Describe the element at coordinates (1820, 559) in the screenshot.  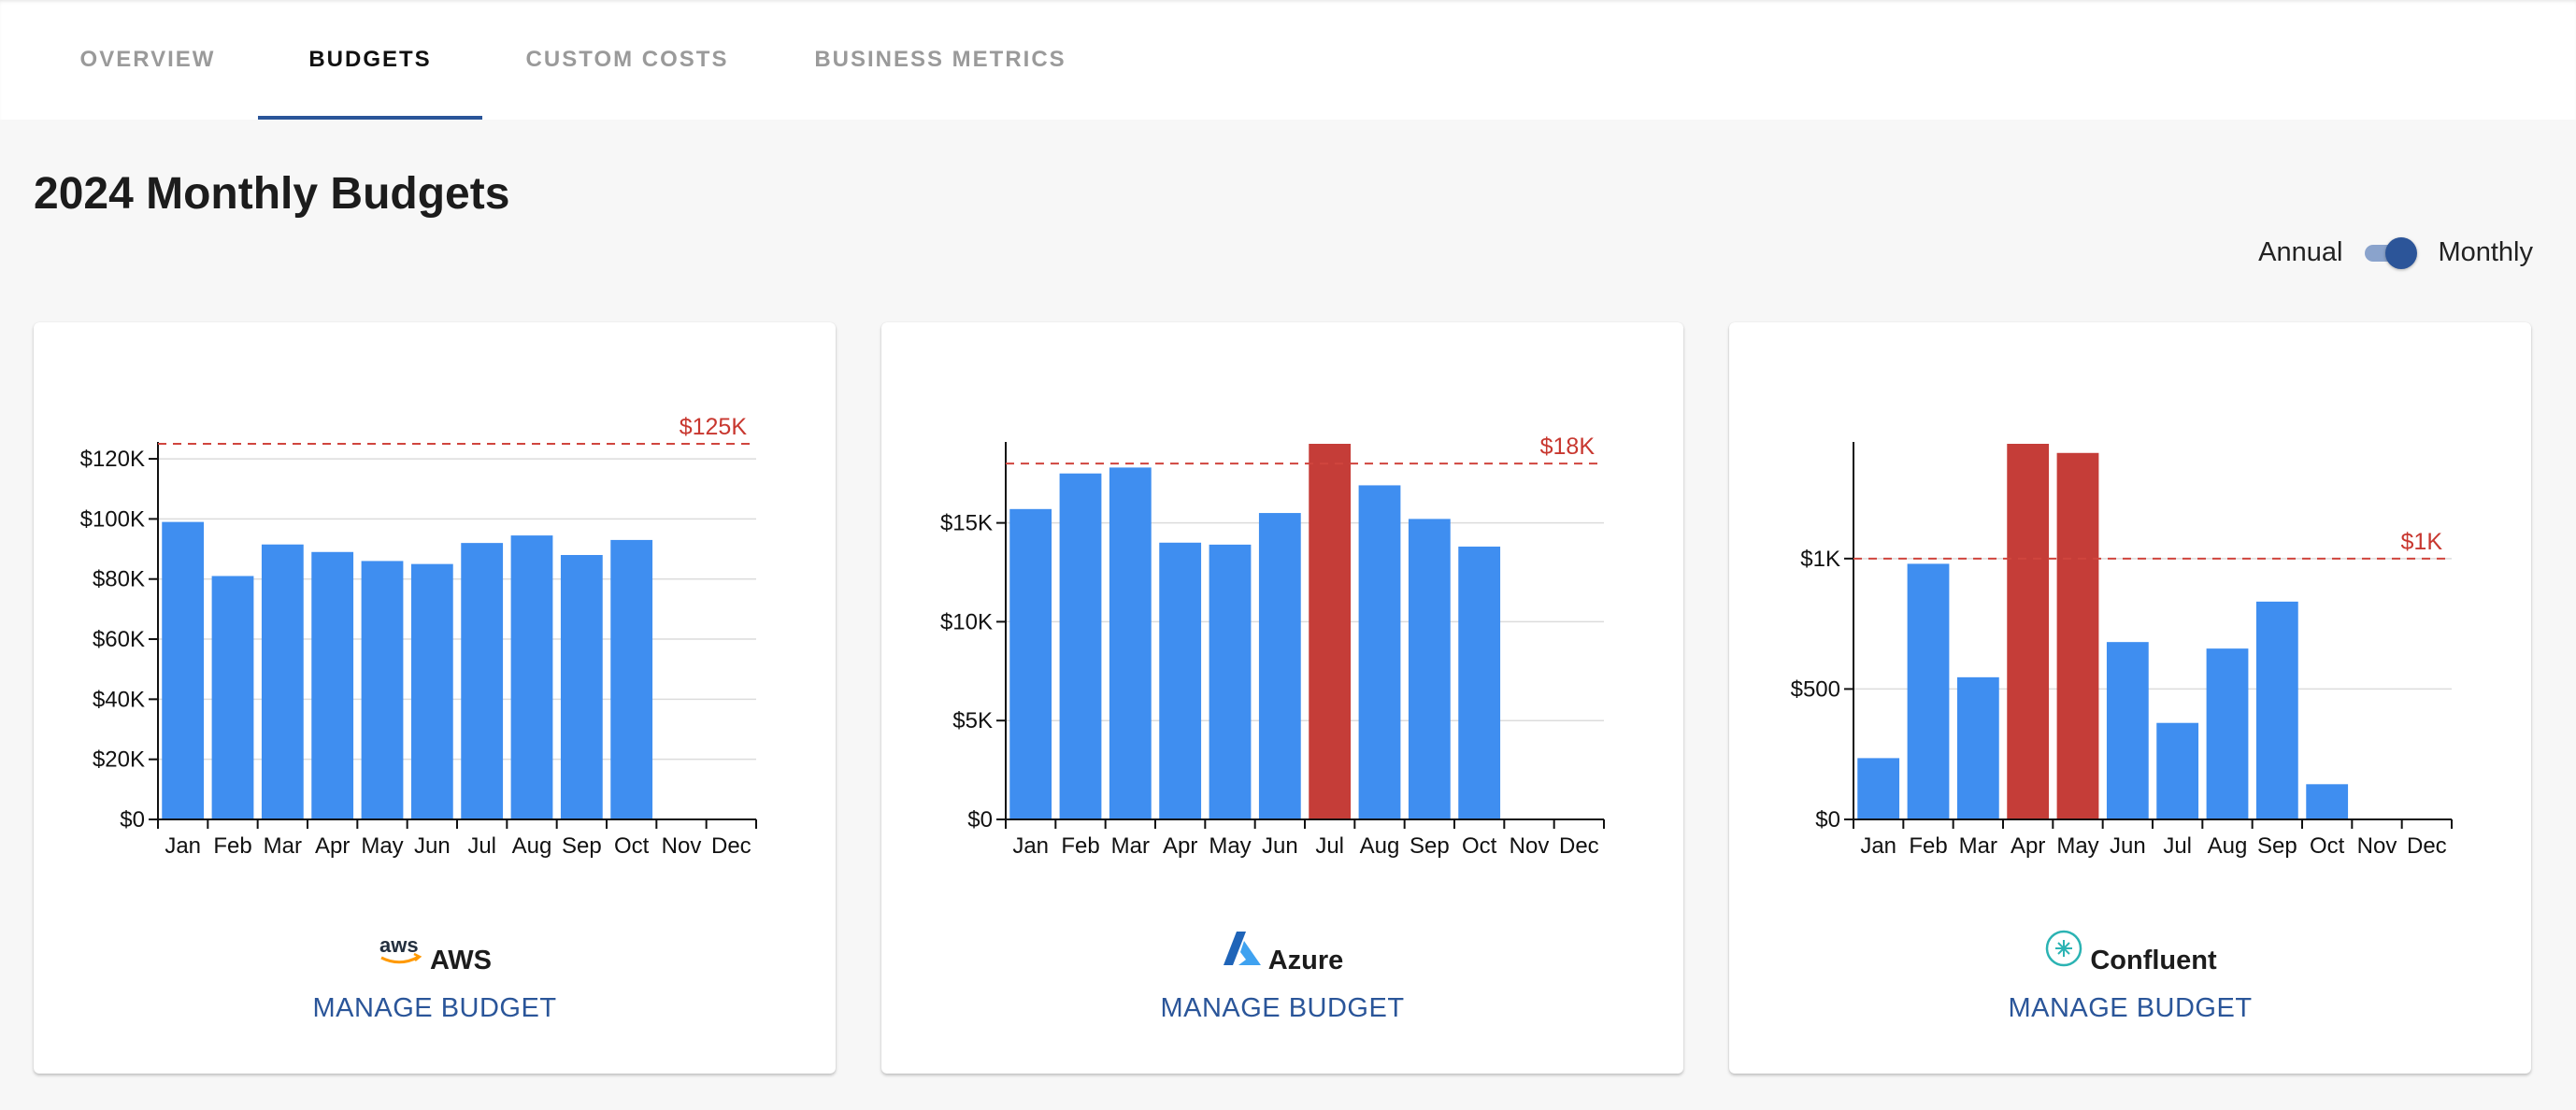
I see `y-tick-label: $1K` at that location.